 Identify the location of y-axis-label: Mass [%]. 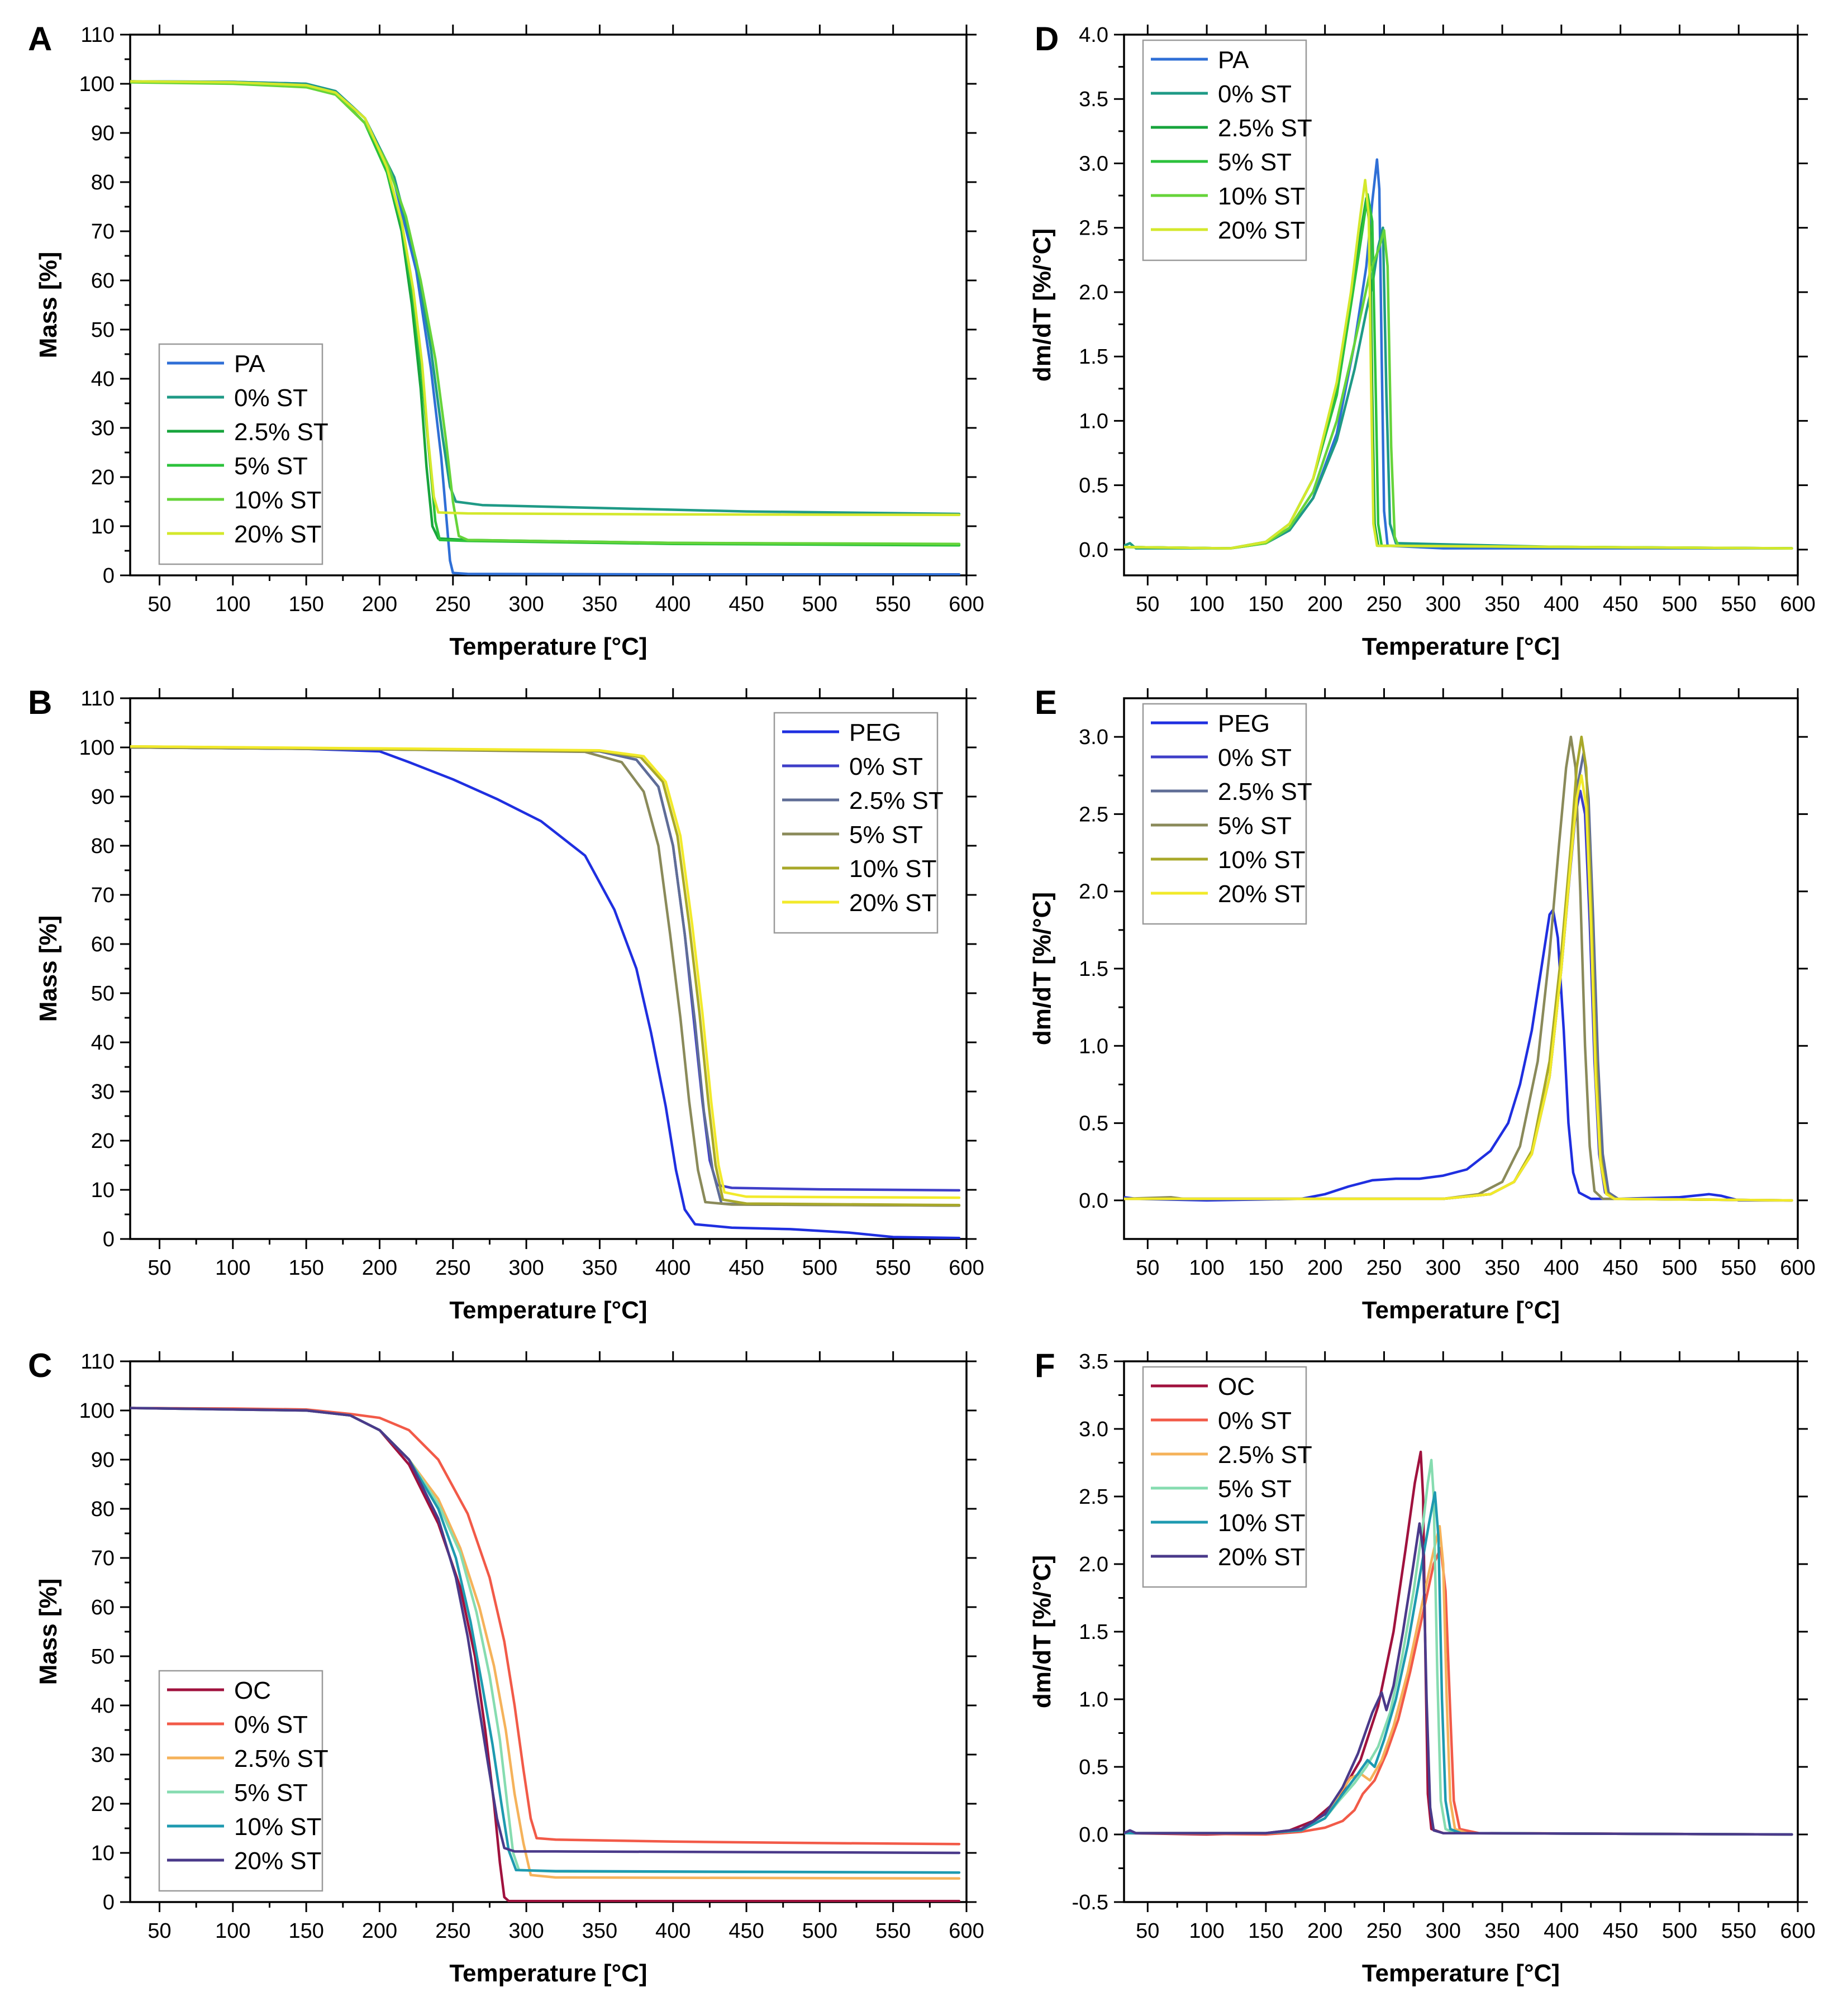
(48, 969).